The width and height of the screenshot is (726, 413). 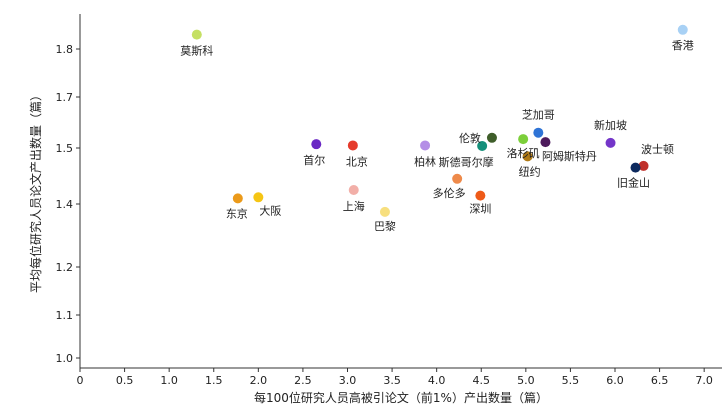 What do you see at coordinates (530, 171) in the screenshot?
I see `point-label: 纽约` at bounding box center [530, 171].